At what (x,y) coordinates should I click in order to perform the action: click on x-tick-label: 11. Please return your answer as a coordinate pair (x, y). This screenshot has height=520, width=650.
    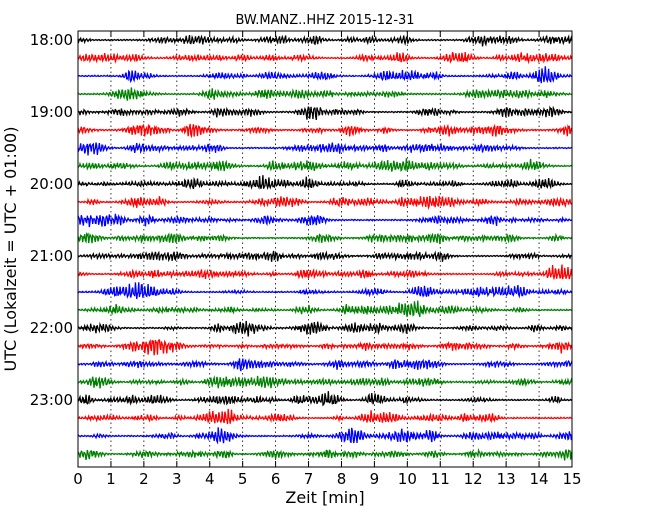
    Looking at the image, I should click on (440, 479).